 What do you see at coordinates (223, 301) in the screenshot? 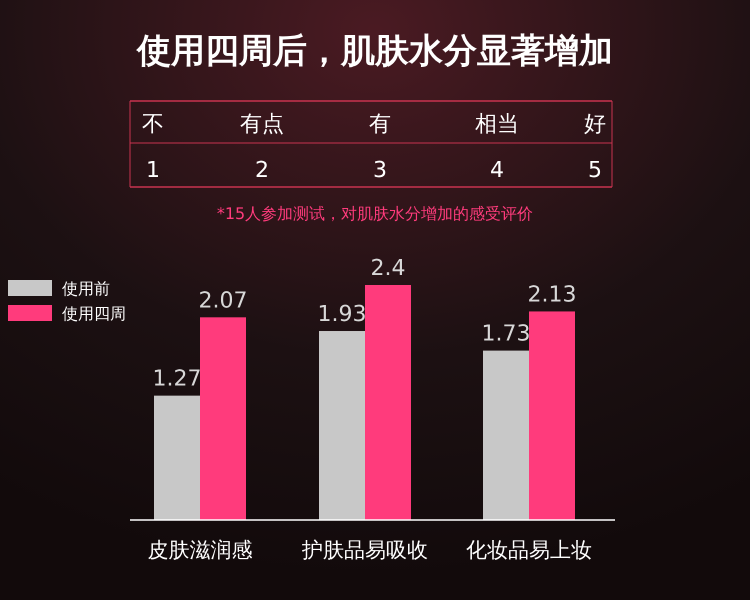
I see `data-label: 2.07` at bounding box center [223, 301].